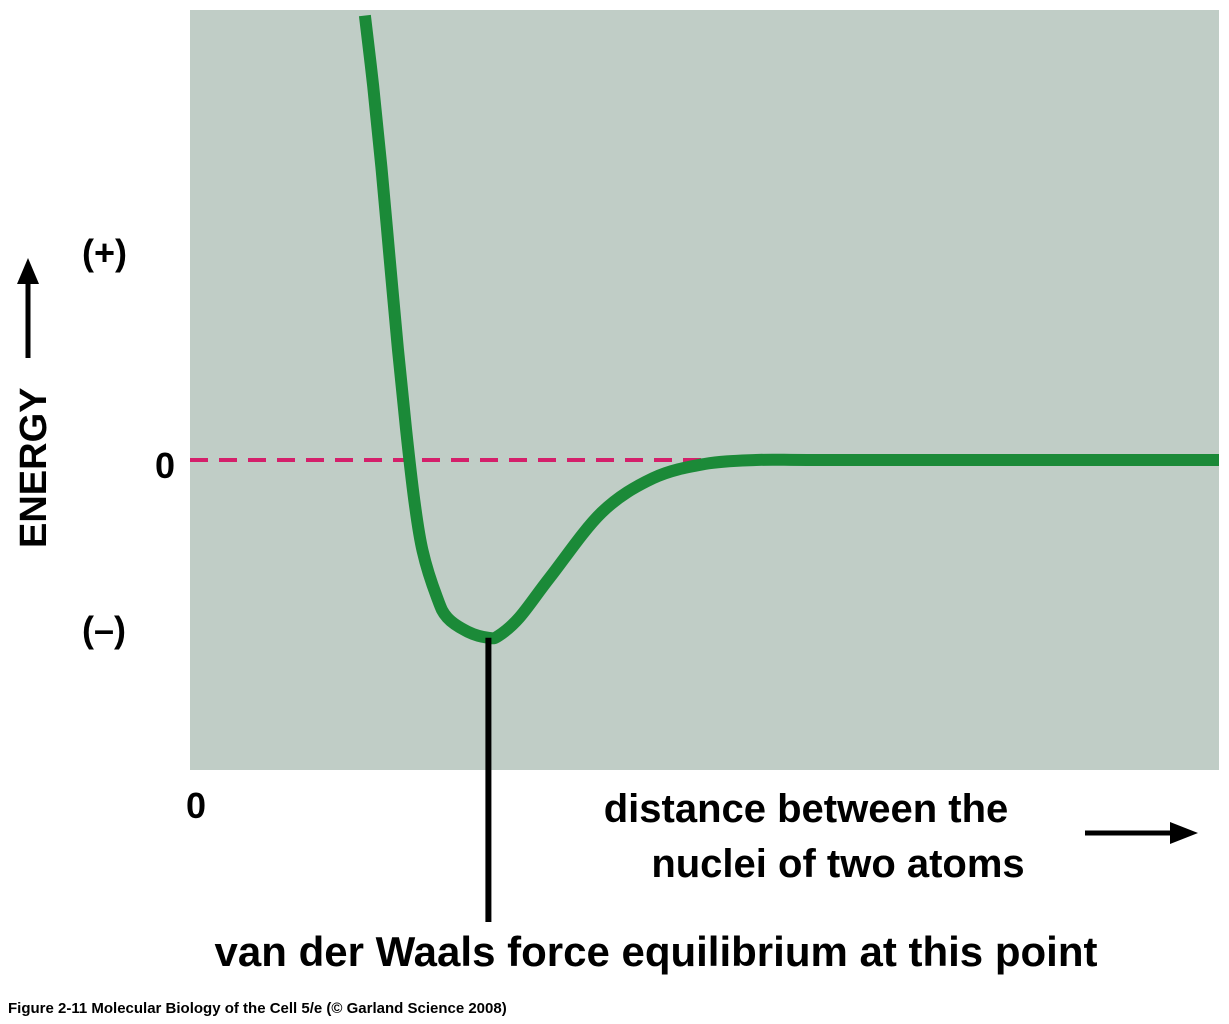 The image size is (1229, 1024). I want to click on x-axis-label-line-2: nuclei of two atoms, so click(837, 864).